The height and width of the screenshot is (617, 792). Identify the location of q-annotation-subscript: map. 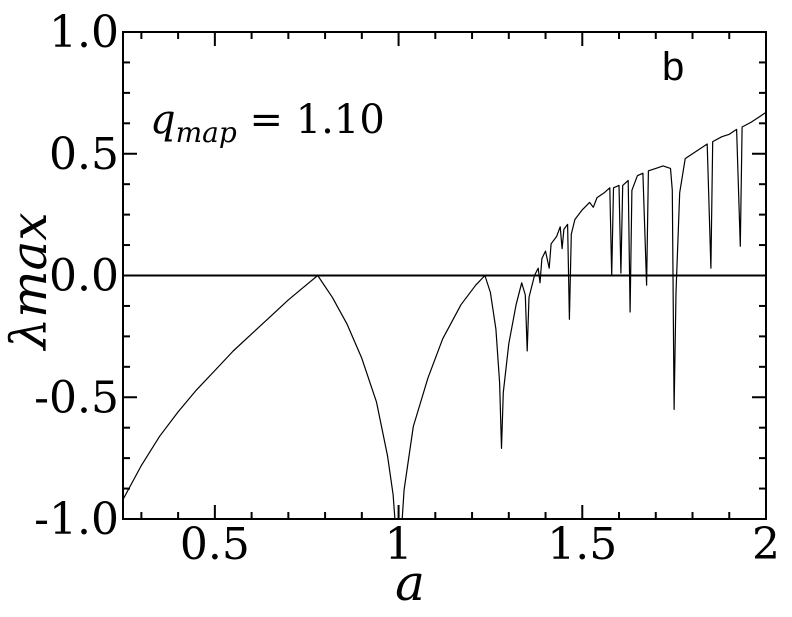
(206, 132).